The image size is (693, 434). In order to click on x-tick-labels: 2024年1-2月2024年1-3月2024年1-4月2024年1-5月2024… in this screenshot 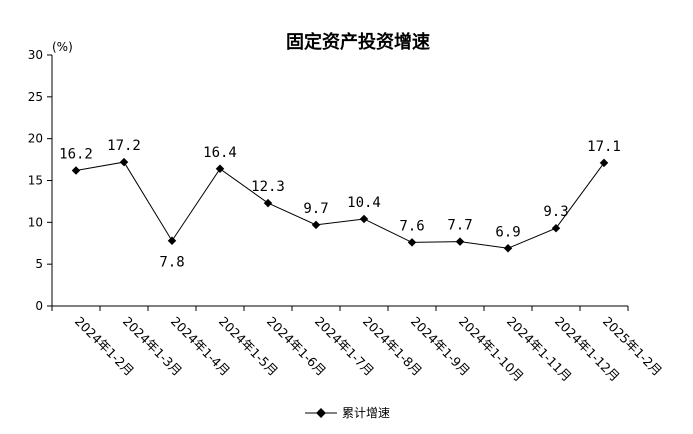, I will do `click(368, 349)`.